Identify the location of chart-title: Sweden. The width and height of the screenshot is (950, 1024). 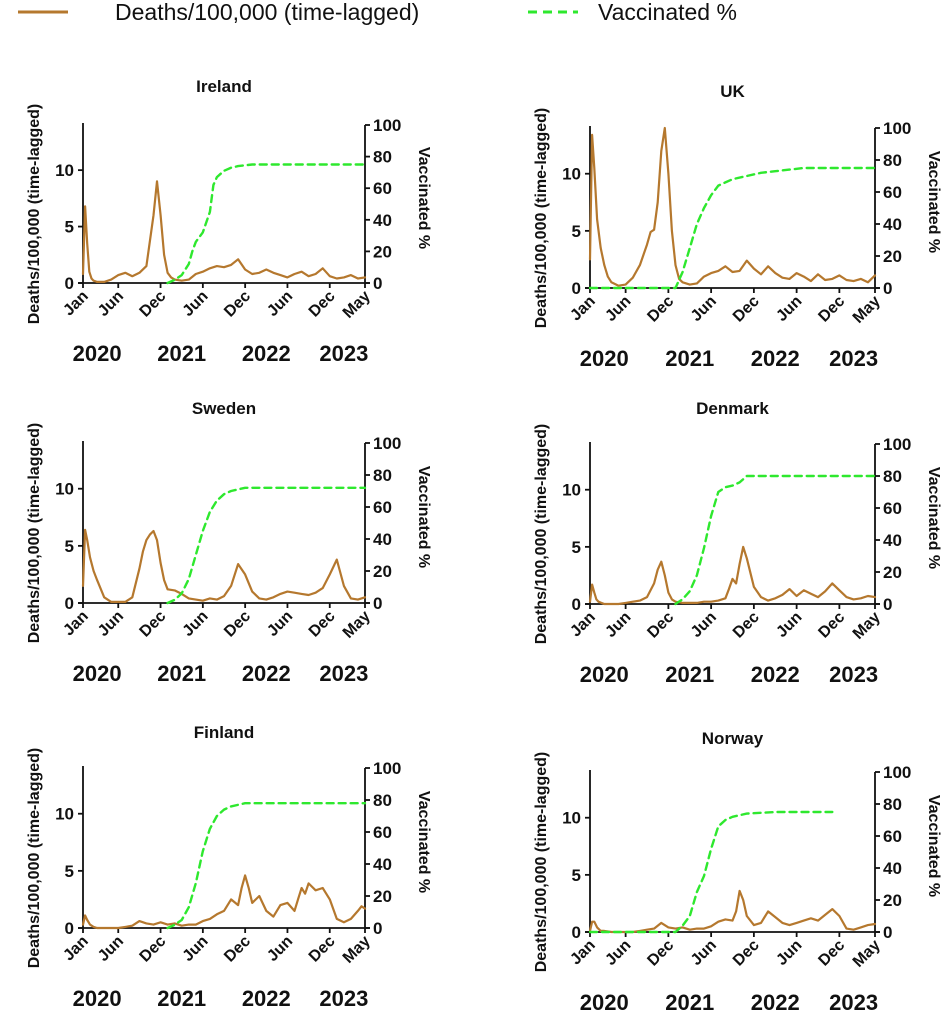
(224, 408).